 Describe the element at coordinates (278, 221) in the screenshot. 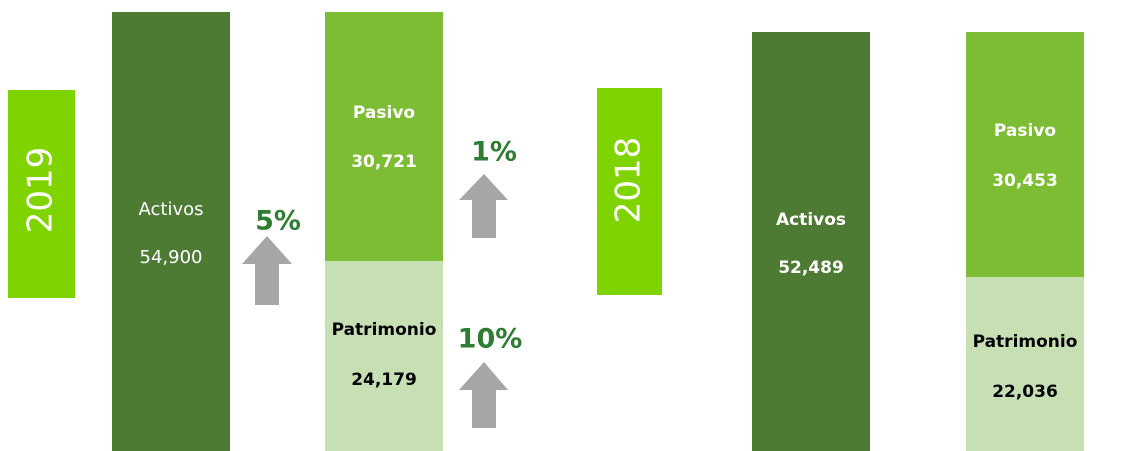

I see `growth-activos: 5%` at that location.